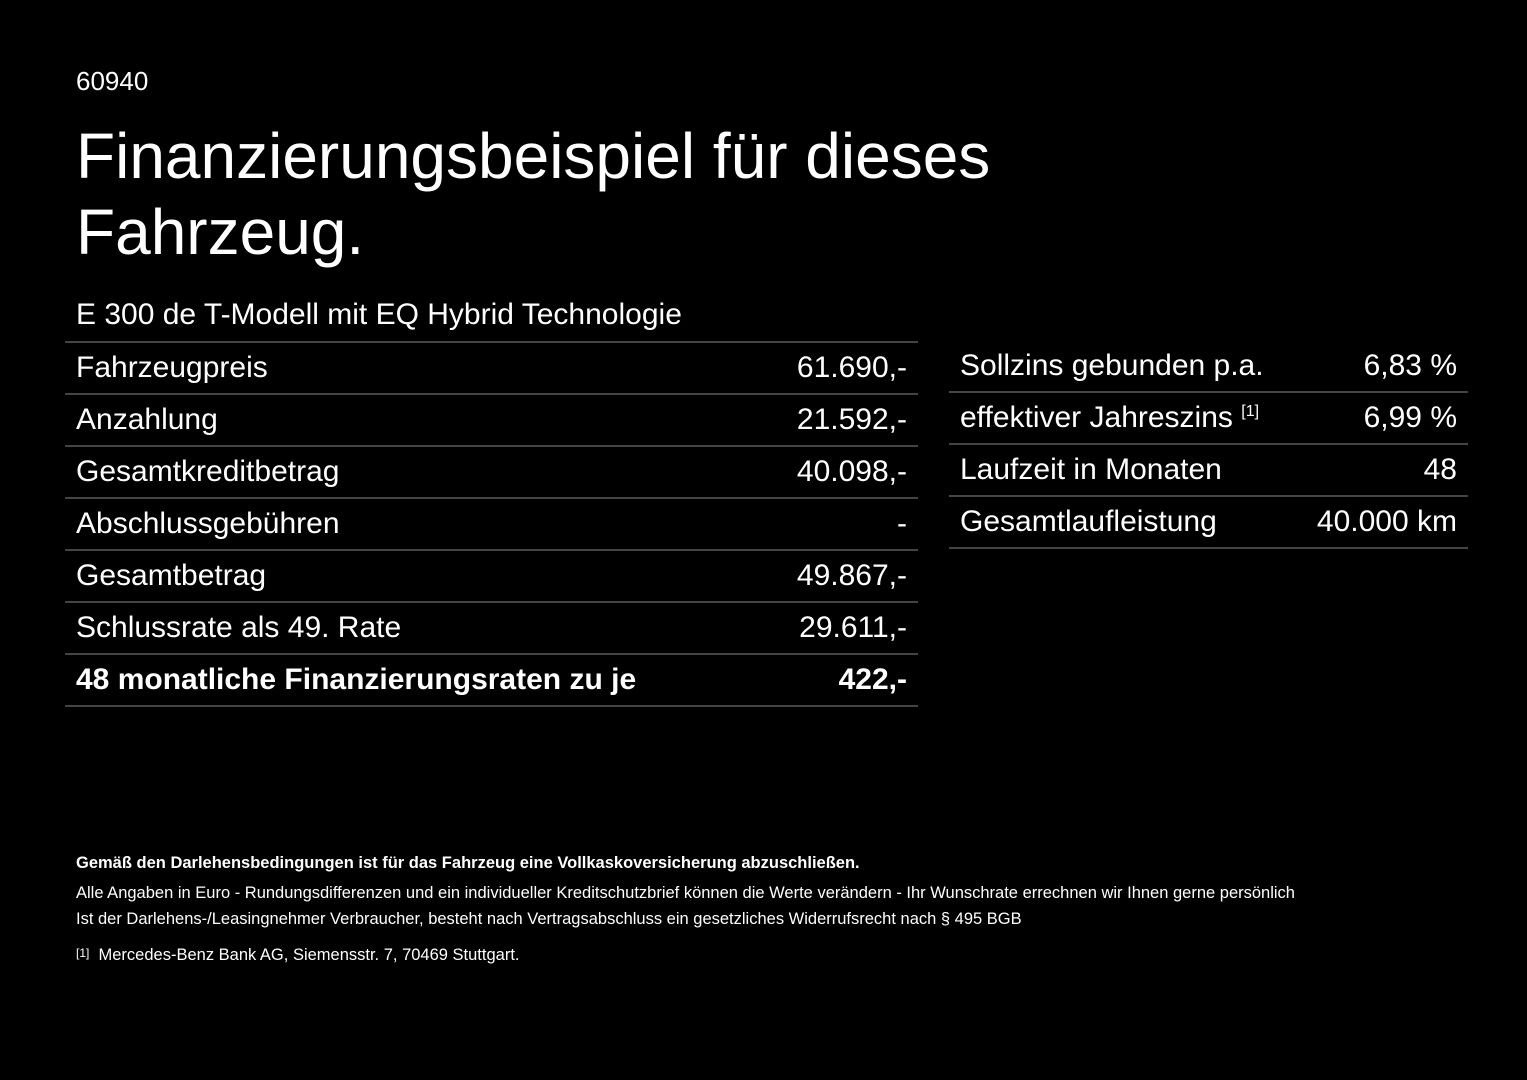 The width and height of the screenshot is (1527, 1080). What do you see at coordinates (1381, 470) in the screenshot?
I see `value: 48` at bounding box center [1381, 470].